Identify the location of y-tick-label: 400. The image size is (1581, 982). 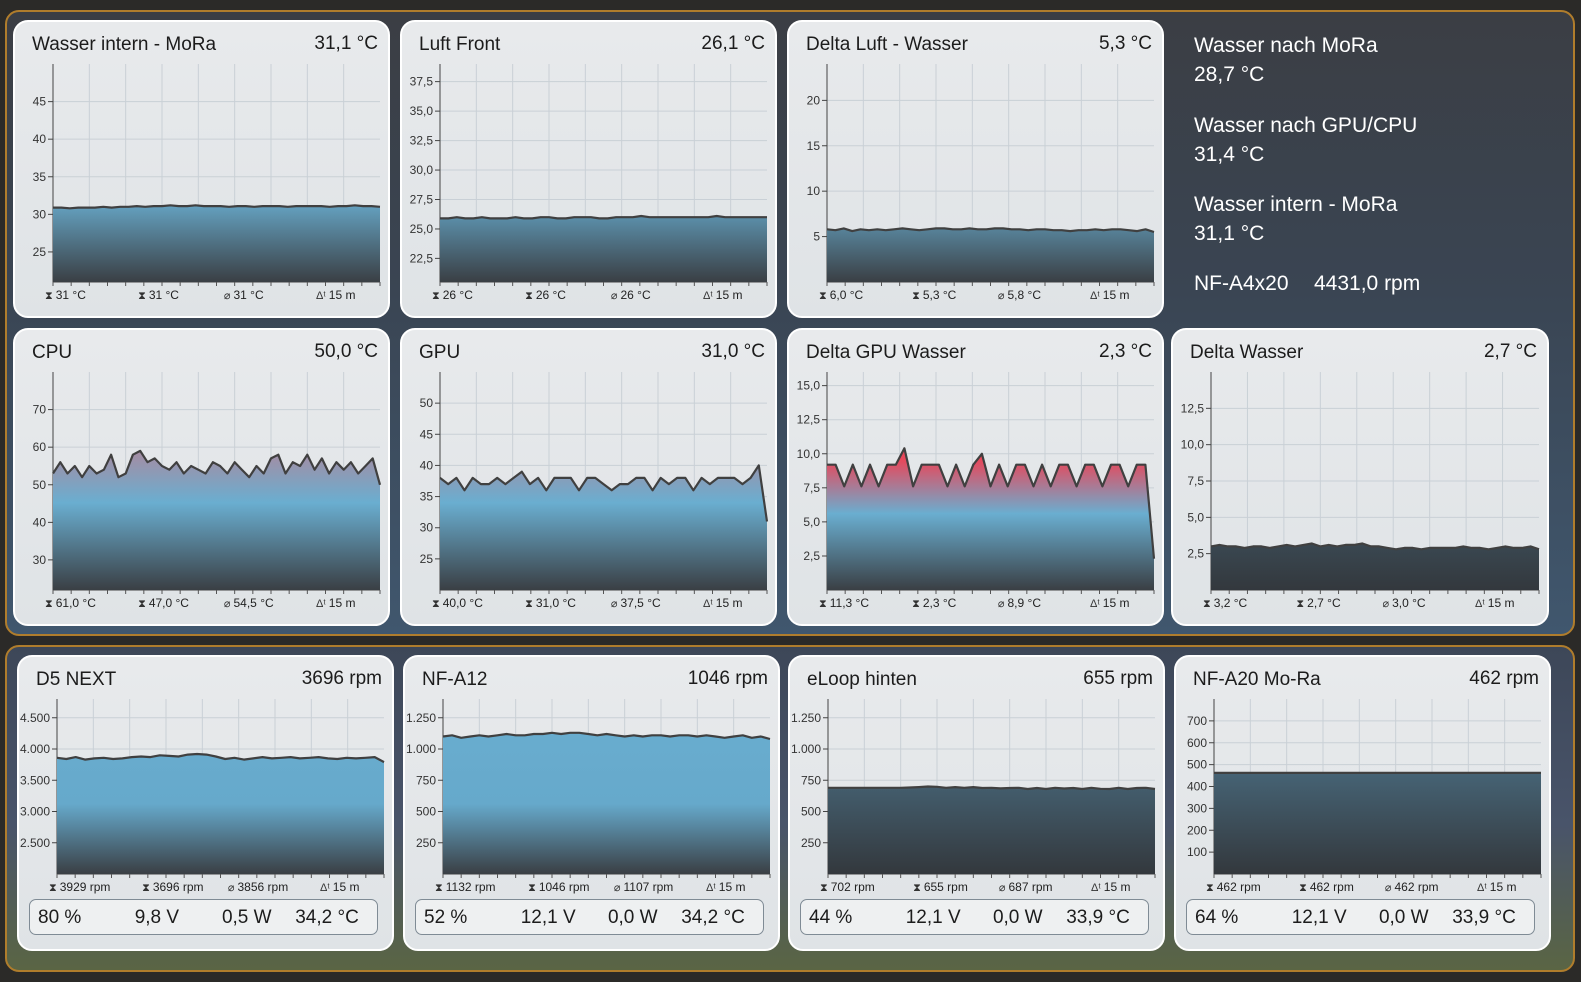
(1197, 787).